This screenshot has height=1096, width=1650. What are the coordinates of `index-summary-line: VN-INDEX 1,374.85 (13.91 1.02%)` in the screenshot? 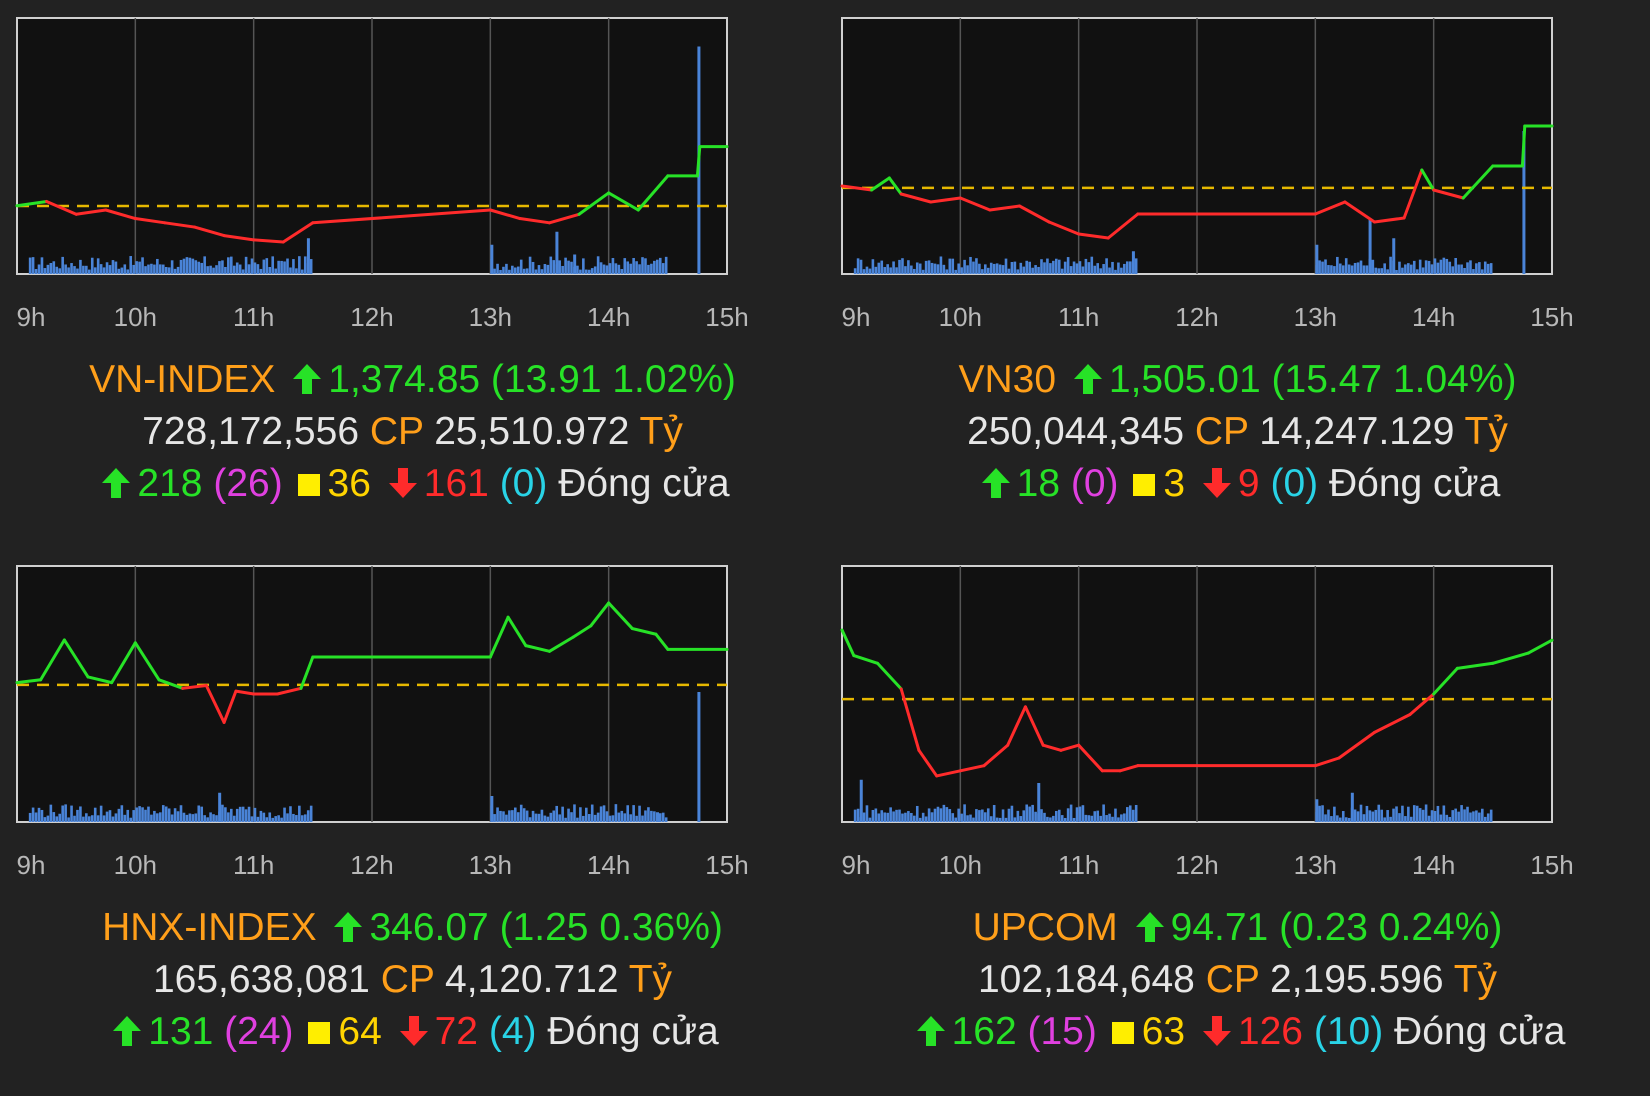 It's located at (412, 382).